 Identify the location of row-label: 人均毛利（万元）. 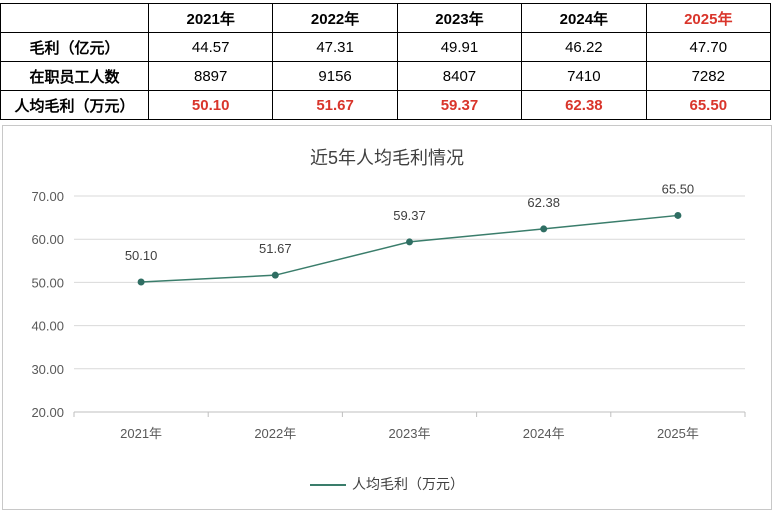
(74, 105).